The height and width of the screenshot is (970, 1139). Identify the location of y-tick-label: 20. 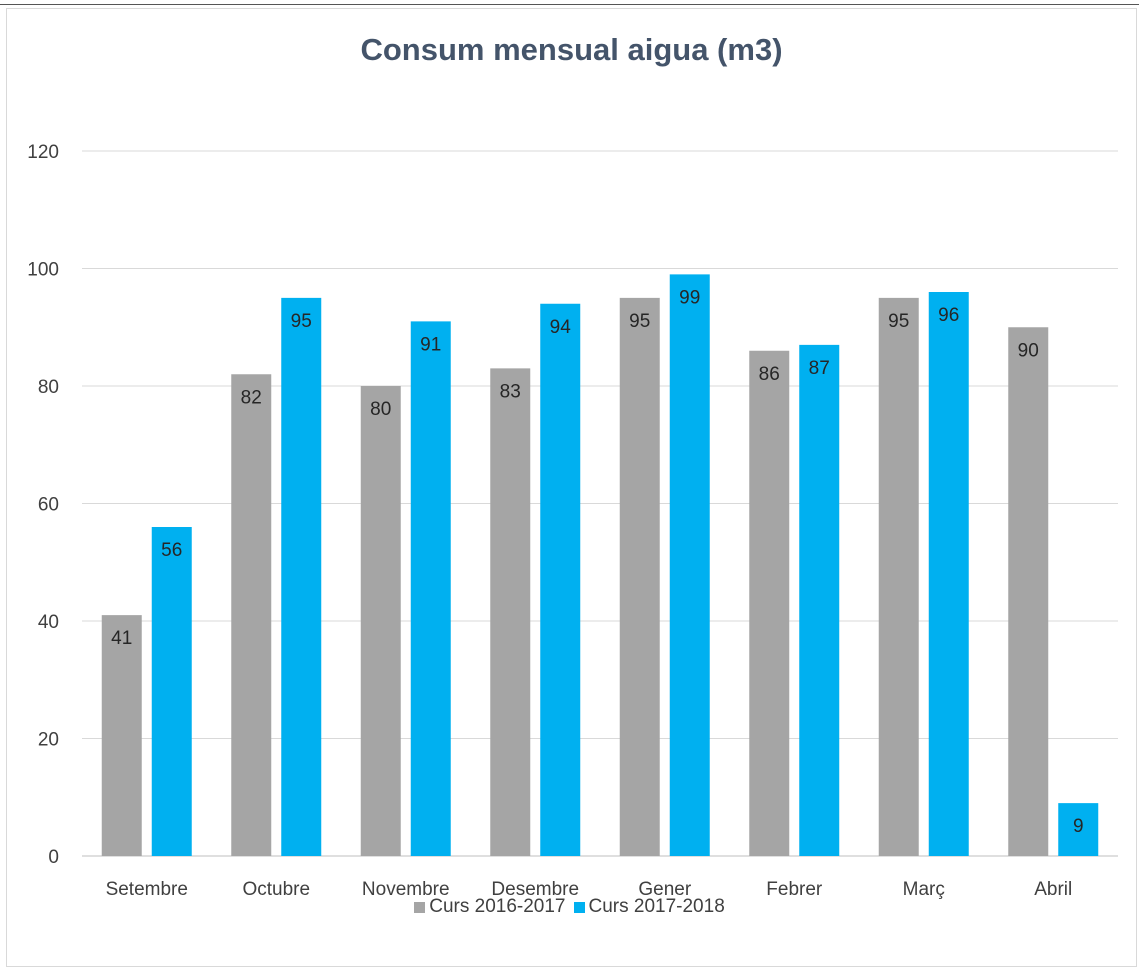
(48, 740).